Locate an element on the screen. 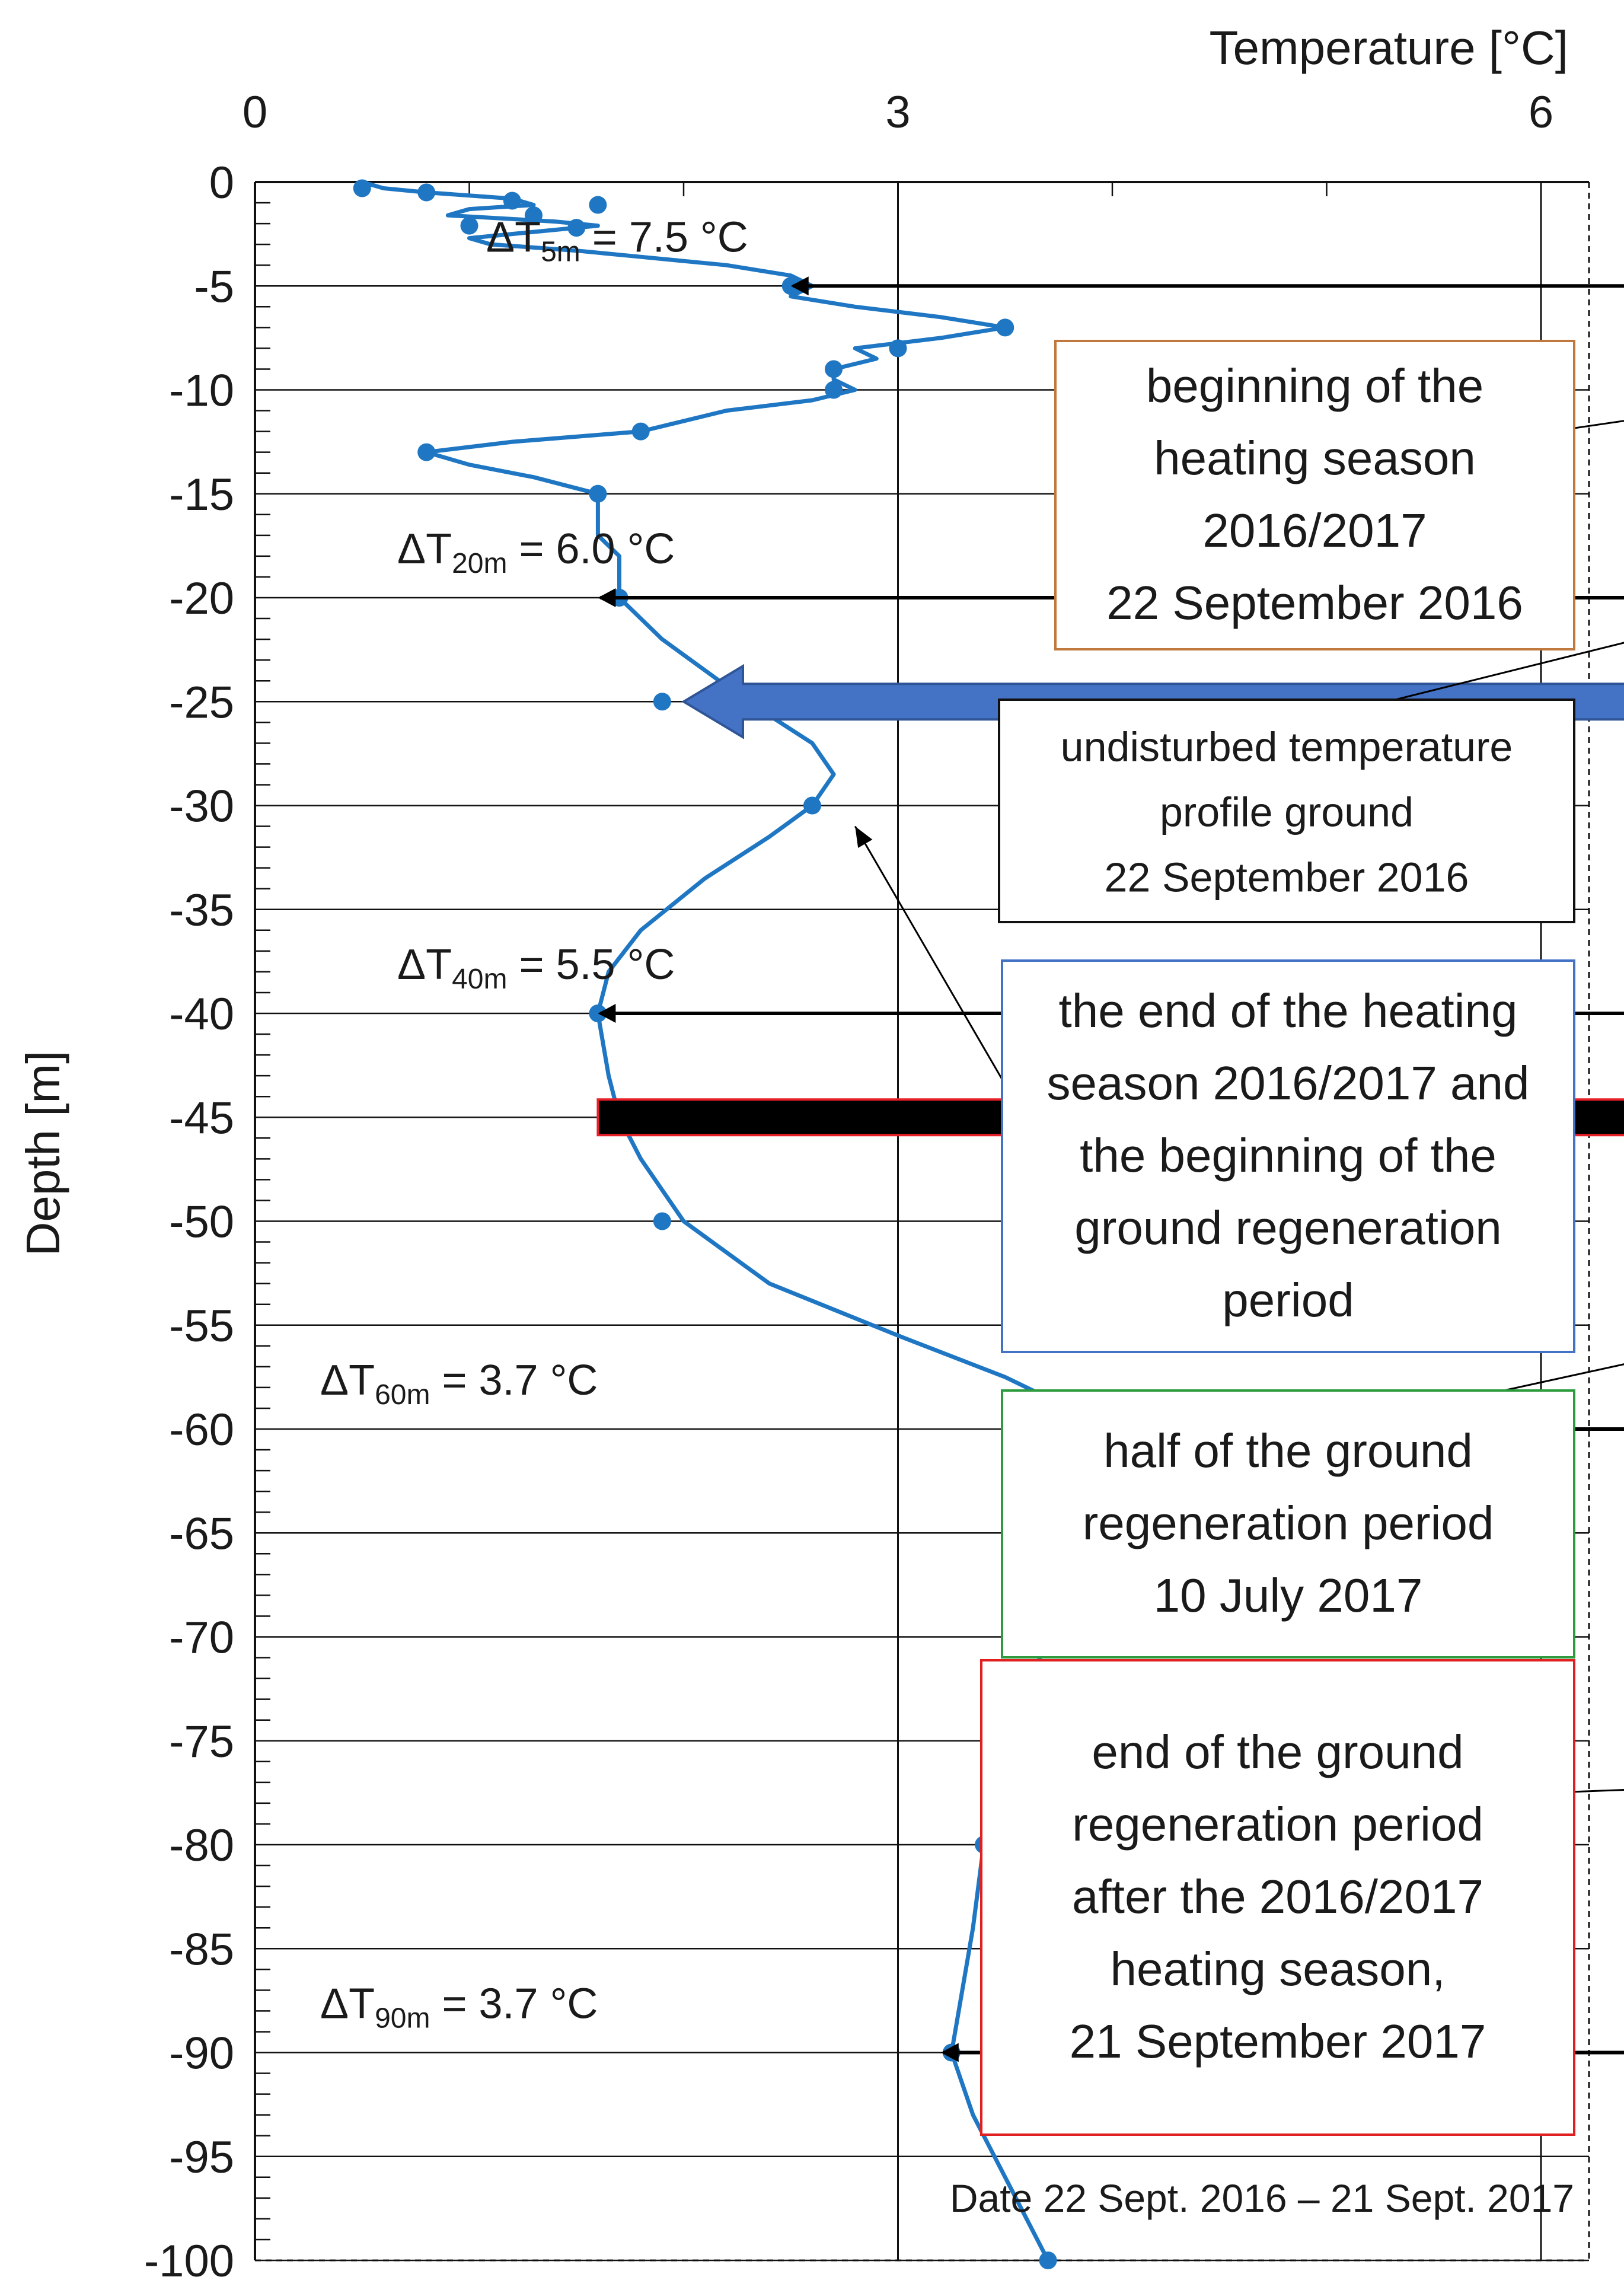 This screenshot has height=2293, width=1624. leader-line is located at coordinates (929, 953).